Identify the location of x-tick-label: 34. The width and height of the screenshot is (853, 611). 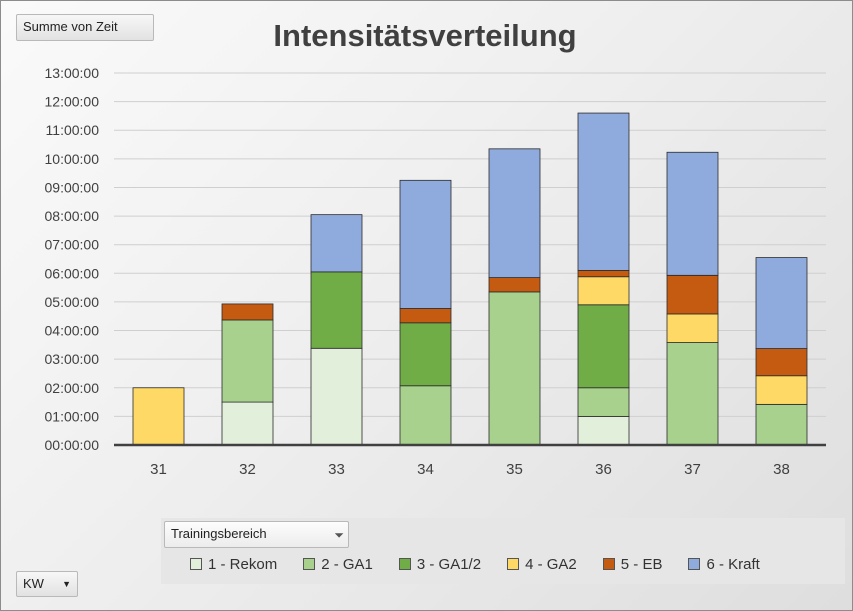
(425, 469).